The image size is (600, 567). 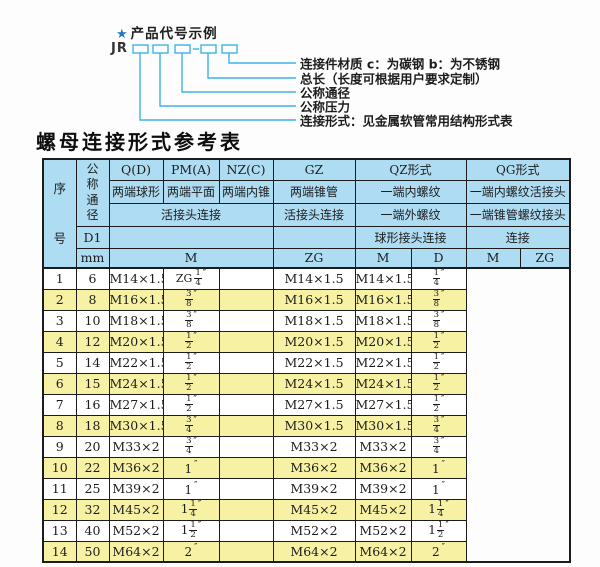 What do you see at coordinates (314, 425) in the screenshot?
I see `qz-d-cell: M30×1.5` at bounding box center [314, 425].